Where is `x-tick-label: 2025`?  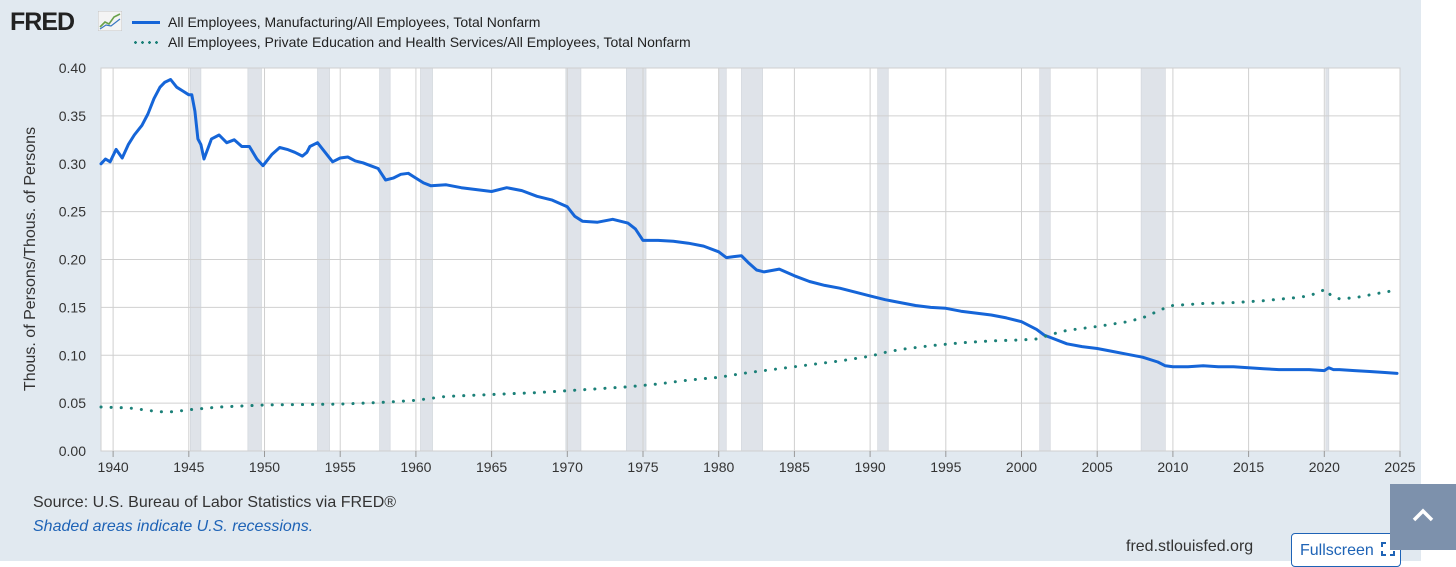
x-tick-label: 2025 is located at coordinates (1399, 467).